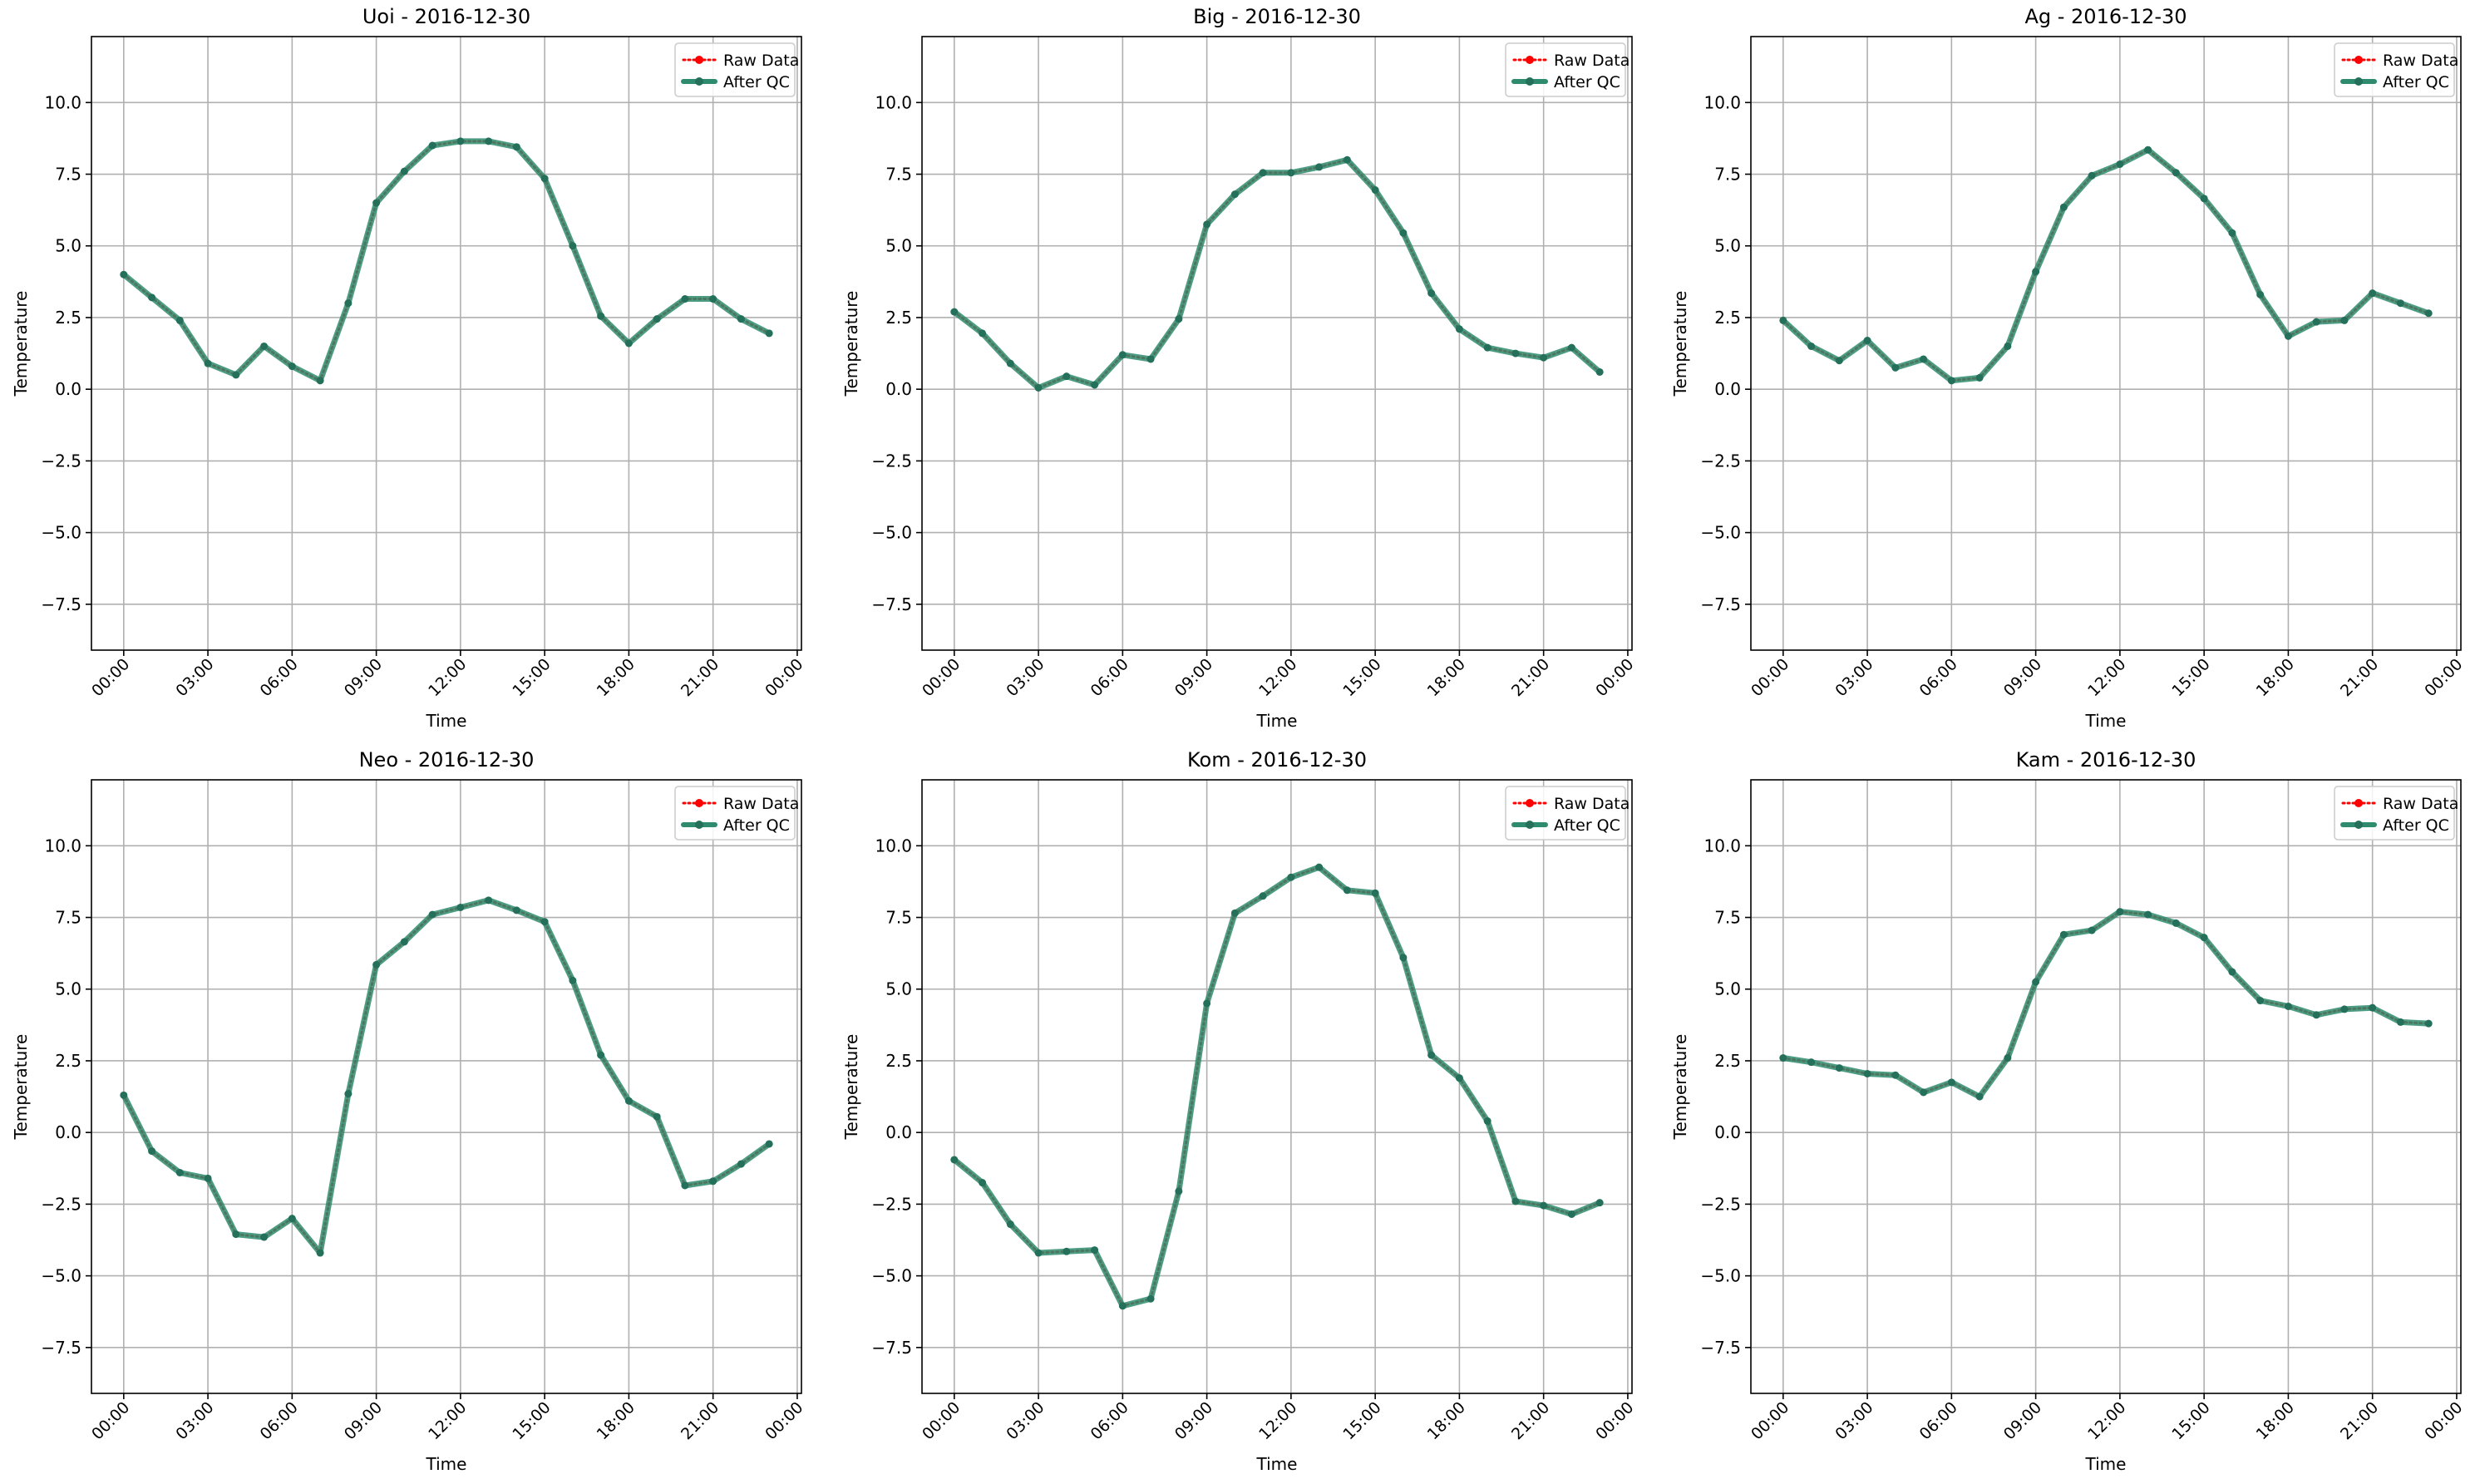 This screenshot has width=2480, height=1484. I want to click on y-tick-label: 10.0, so click(1722, 102).